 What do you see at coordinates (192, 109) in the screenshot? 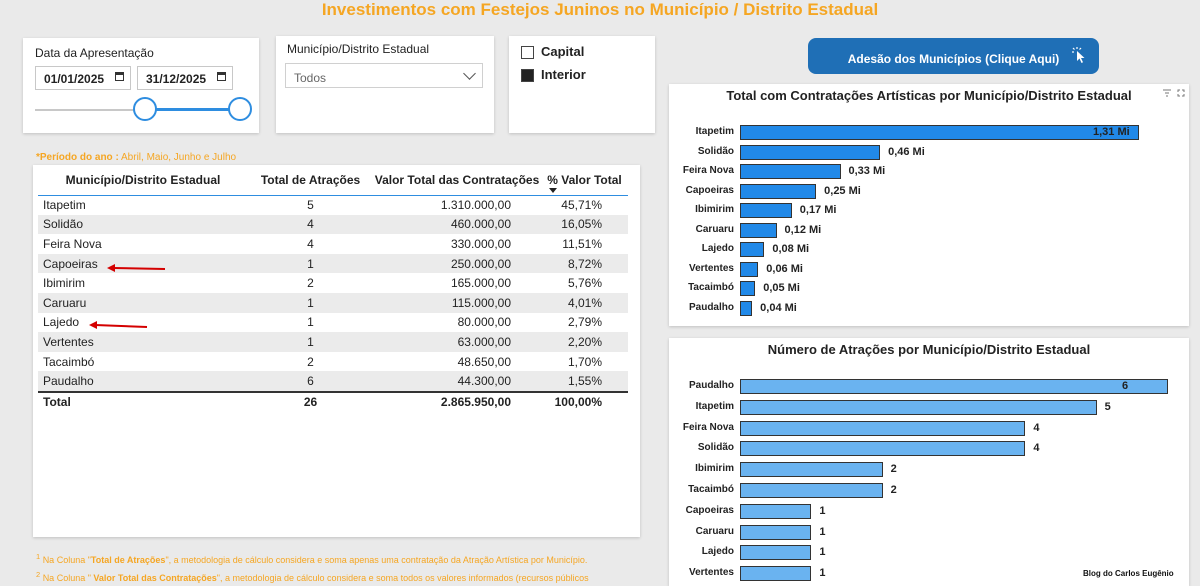
I see `date-slider-range` at bounding box center [192, 109].